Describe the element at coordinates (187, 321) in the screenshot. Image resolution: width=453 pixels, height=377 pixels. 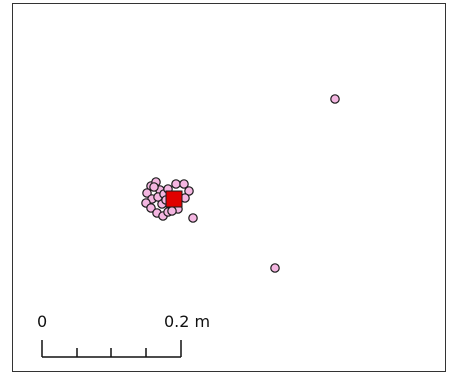
I see `scale-bar-end-label: 0.2 m` at that location.